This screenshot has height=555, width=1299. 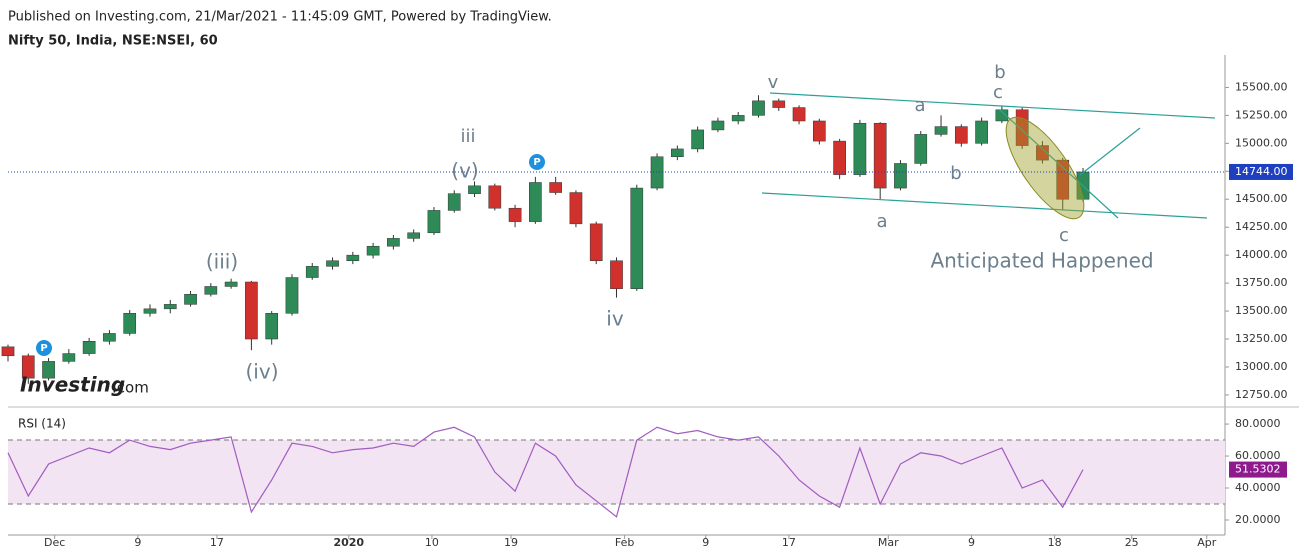 What do you see at coordinates (72, 385) in the screenshot?
I see `logo: Investing` at bounding box center [72, 385].